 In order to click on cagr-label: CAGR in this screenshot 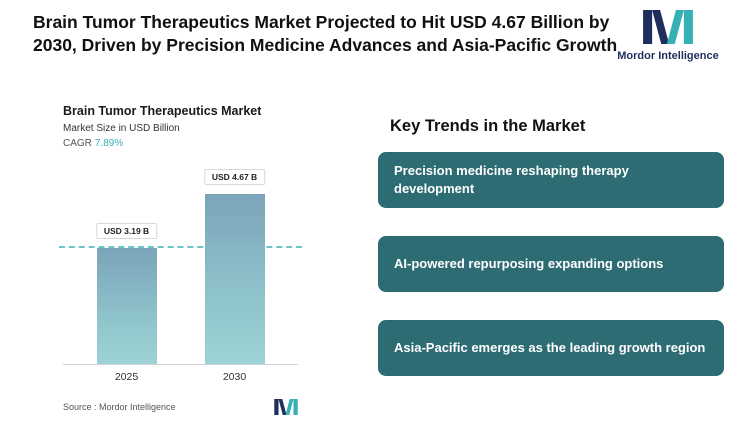, I will do `click(77, 143)`.